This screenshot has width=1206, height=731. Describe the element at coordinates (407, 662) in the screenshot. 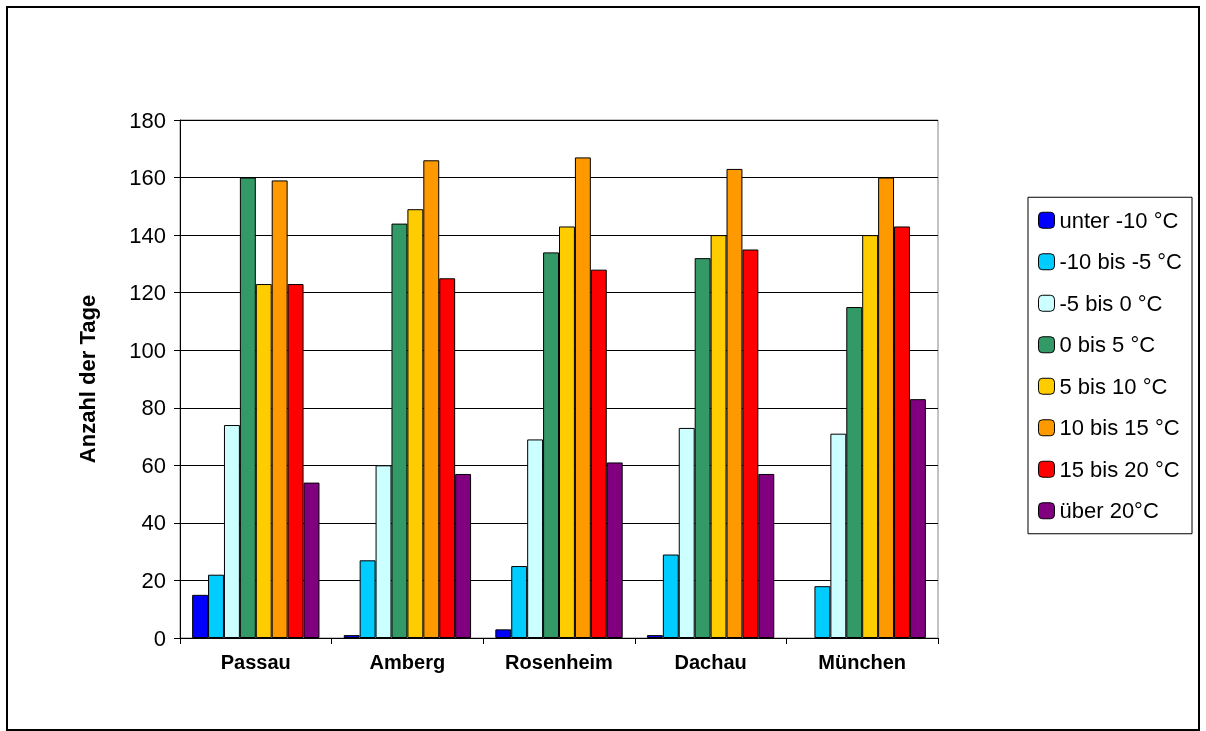

I see `x-tick-label: Amberg` at that location.